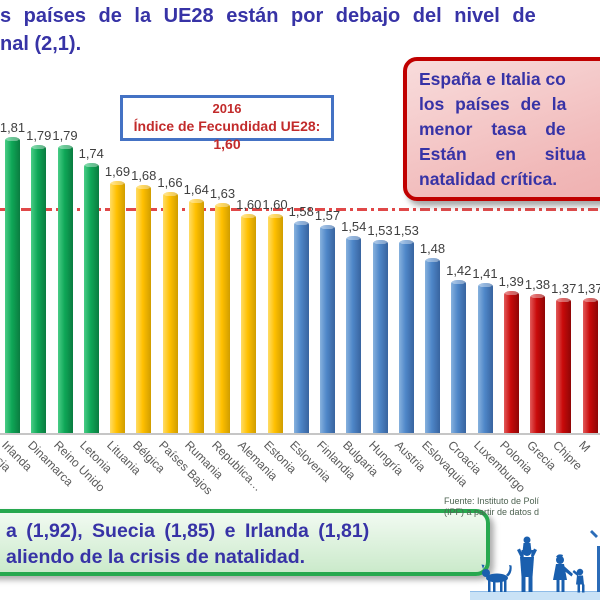  Describe the element at coordinates (188, 531) in the screenshot. I see `callout-green-line-1: a (1,92), Suecia (1,85) e Irlanda (1,81)` at that location.